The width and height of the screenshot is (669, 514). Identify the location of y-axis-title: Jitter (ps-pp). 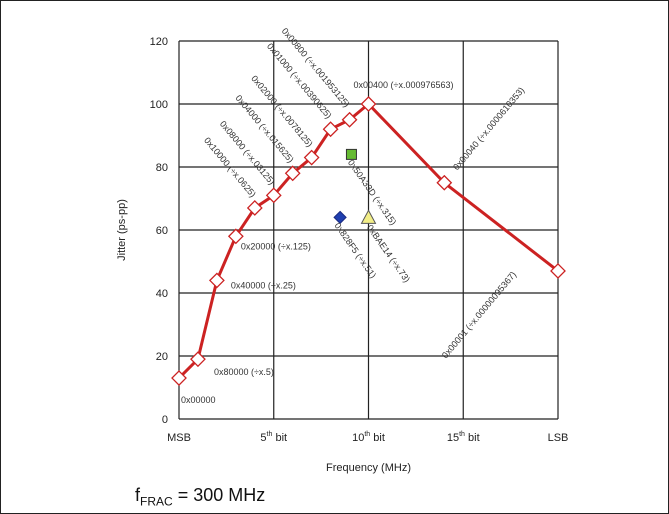
(122, 230).